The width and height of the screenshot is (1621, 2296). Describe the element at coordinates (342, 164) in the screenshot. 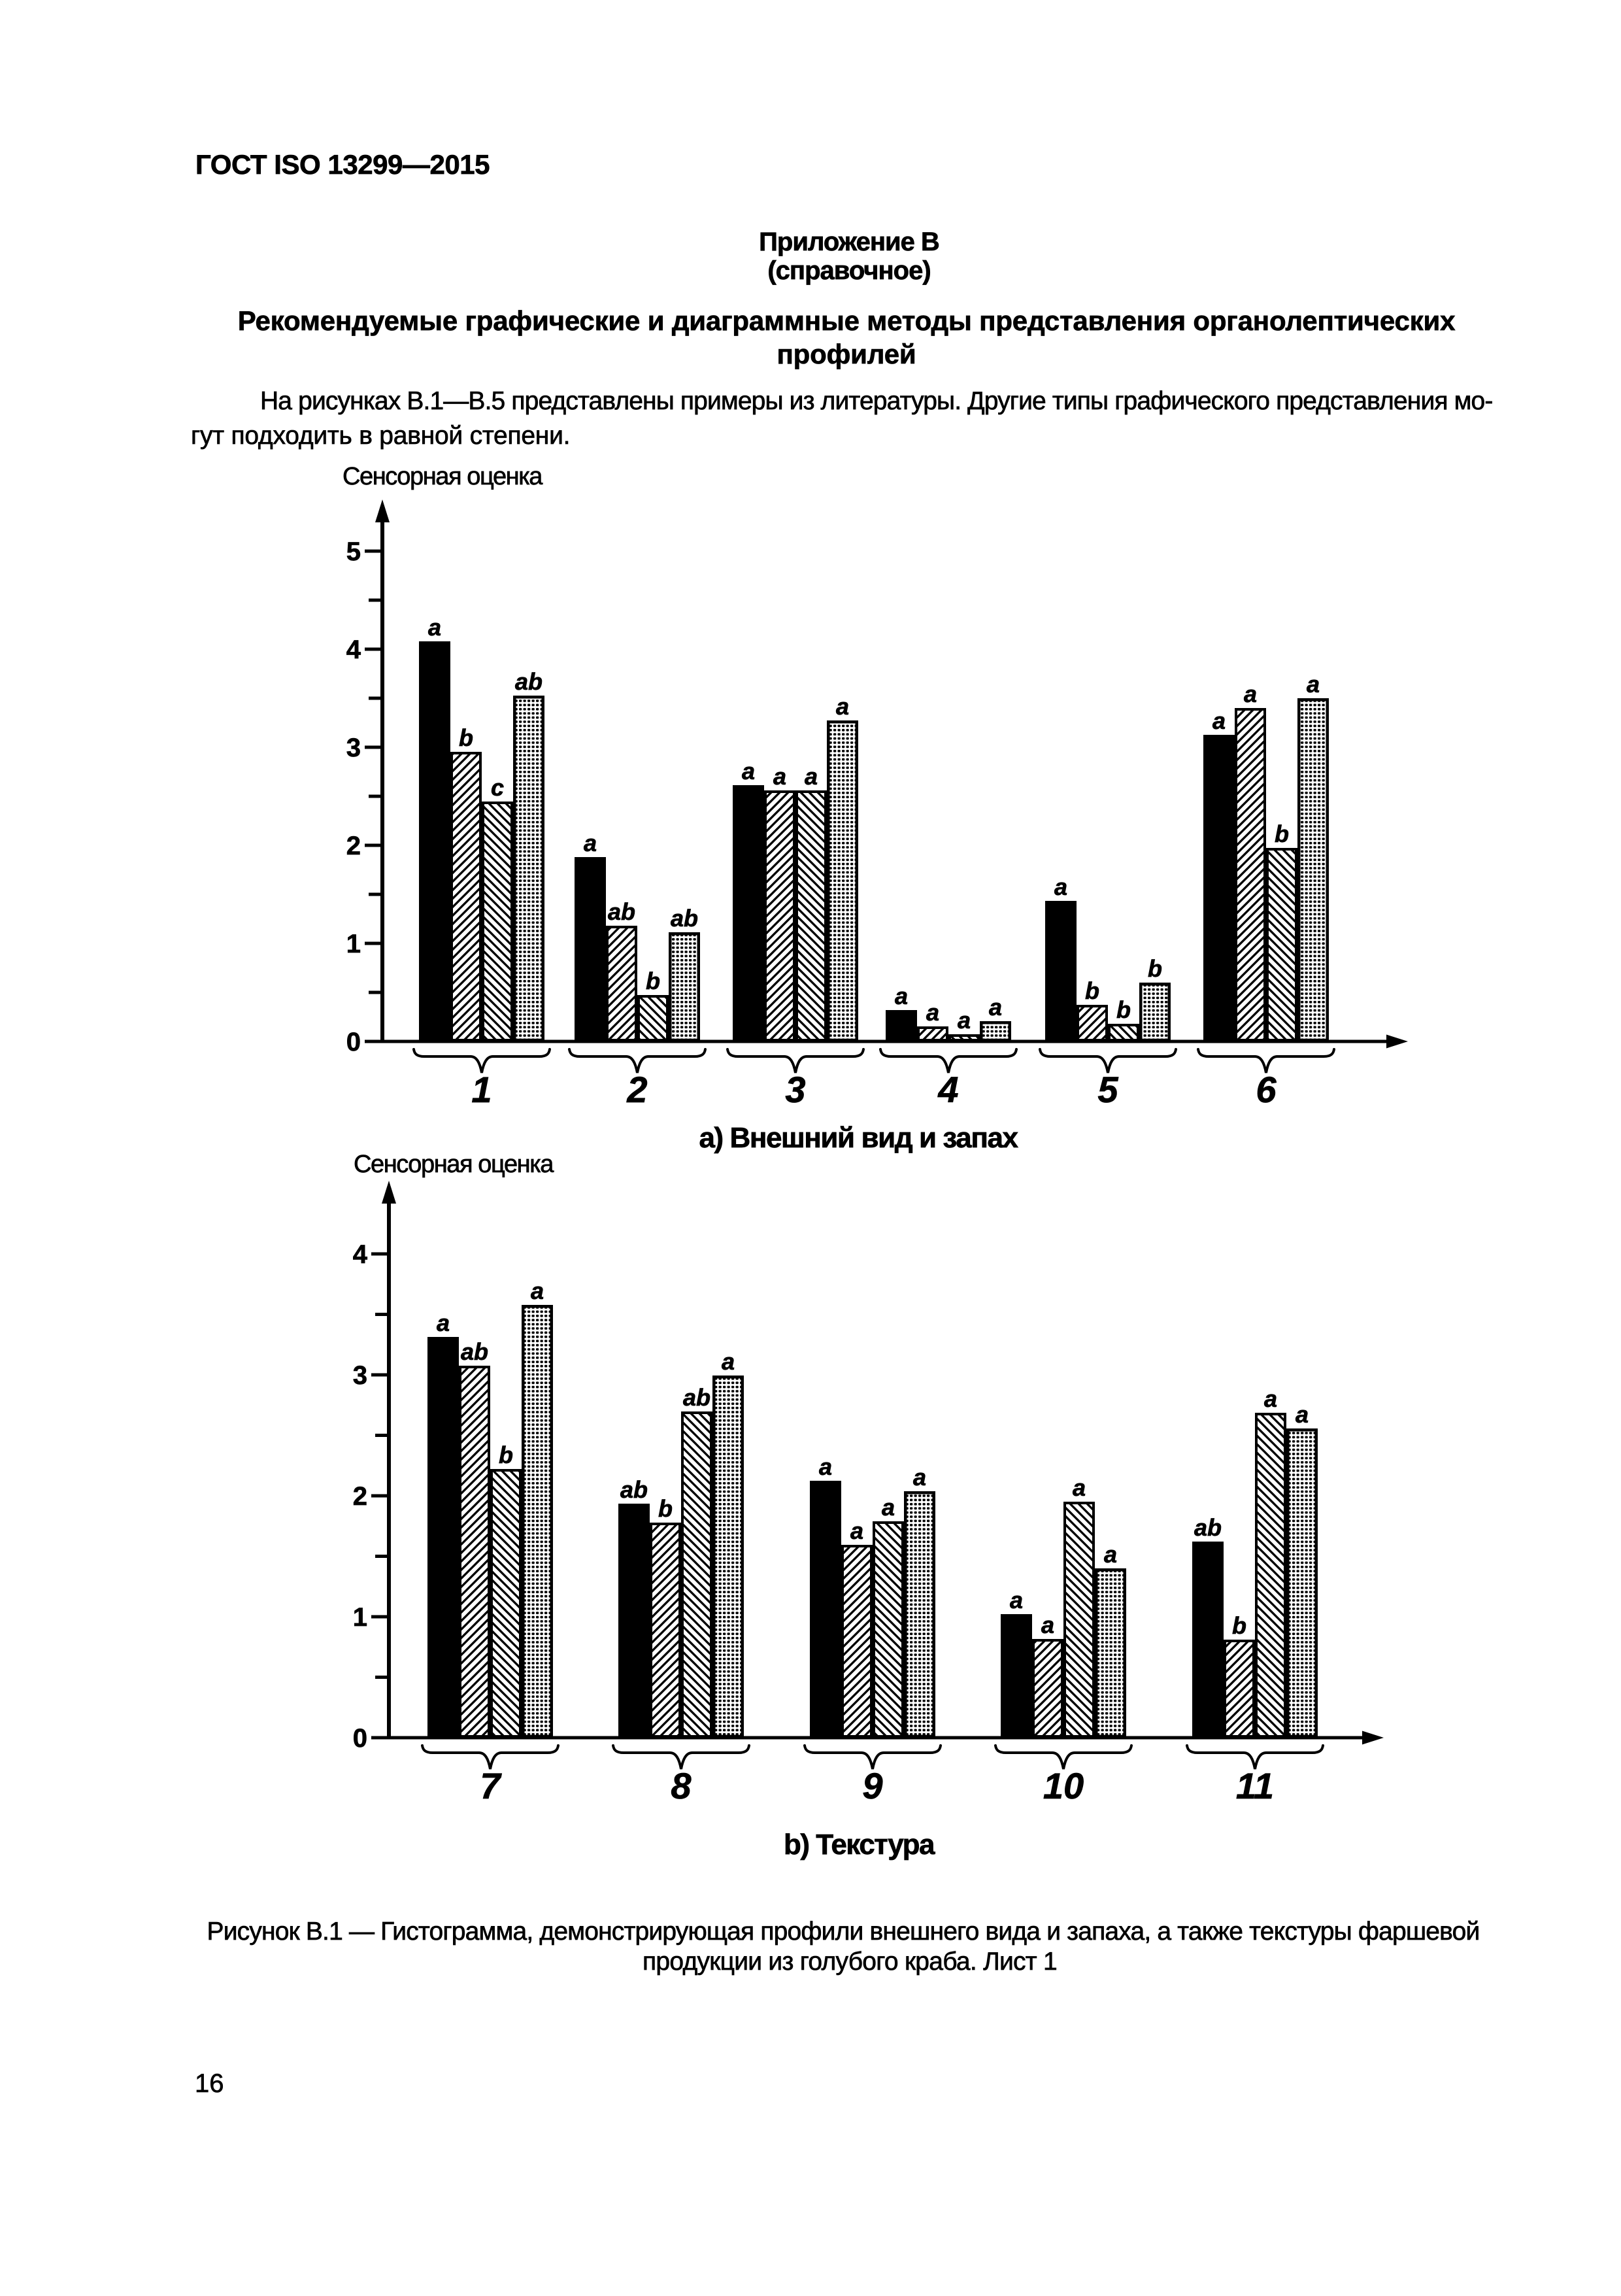

I see `svg-text: ГОСТ ISO 13299—2015` at that location.